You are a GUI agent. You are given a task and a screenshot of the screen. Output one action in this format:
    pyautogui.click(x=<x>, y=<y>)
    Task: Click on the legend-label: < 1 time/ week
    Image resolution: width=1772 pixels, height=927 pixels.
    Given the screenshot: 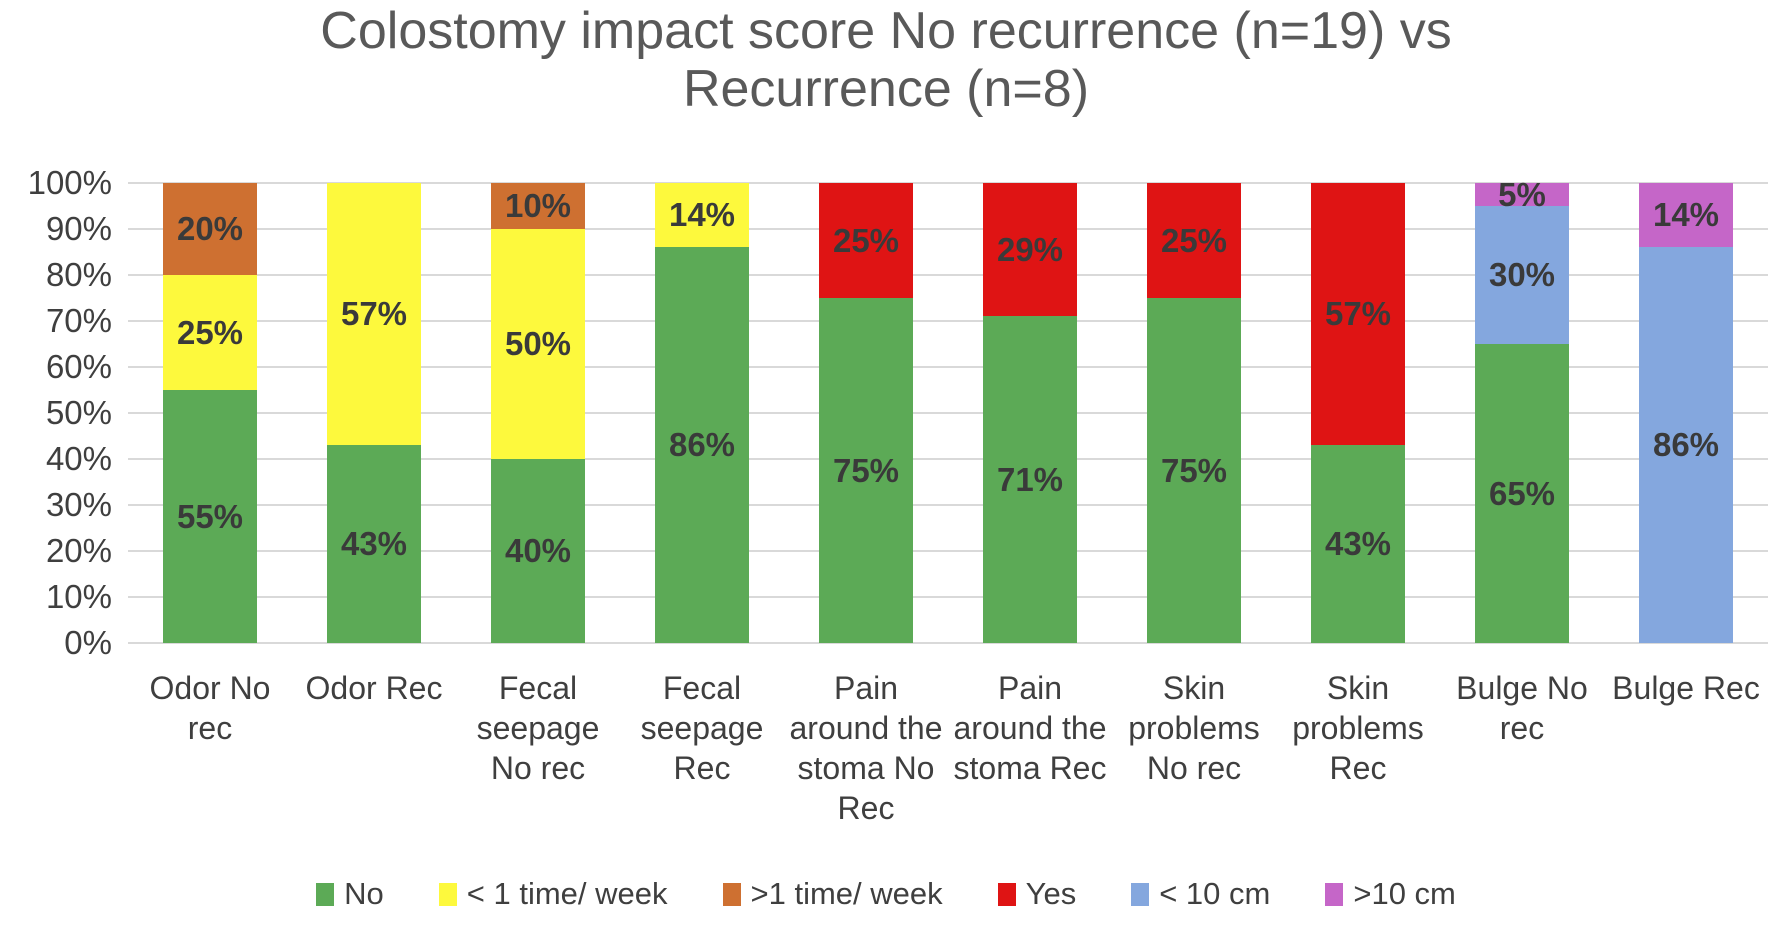 What is the action you would take?
    pyautogui.click(x=567, y=893)
    